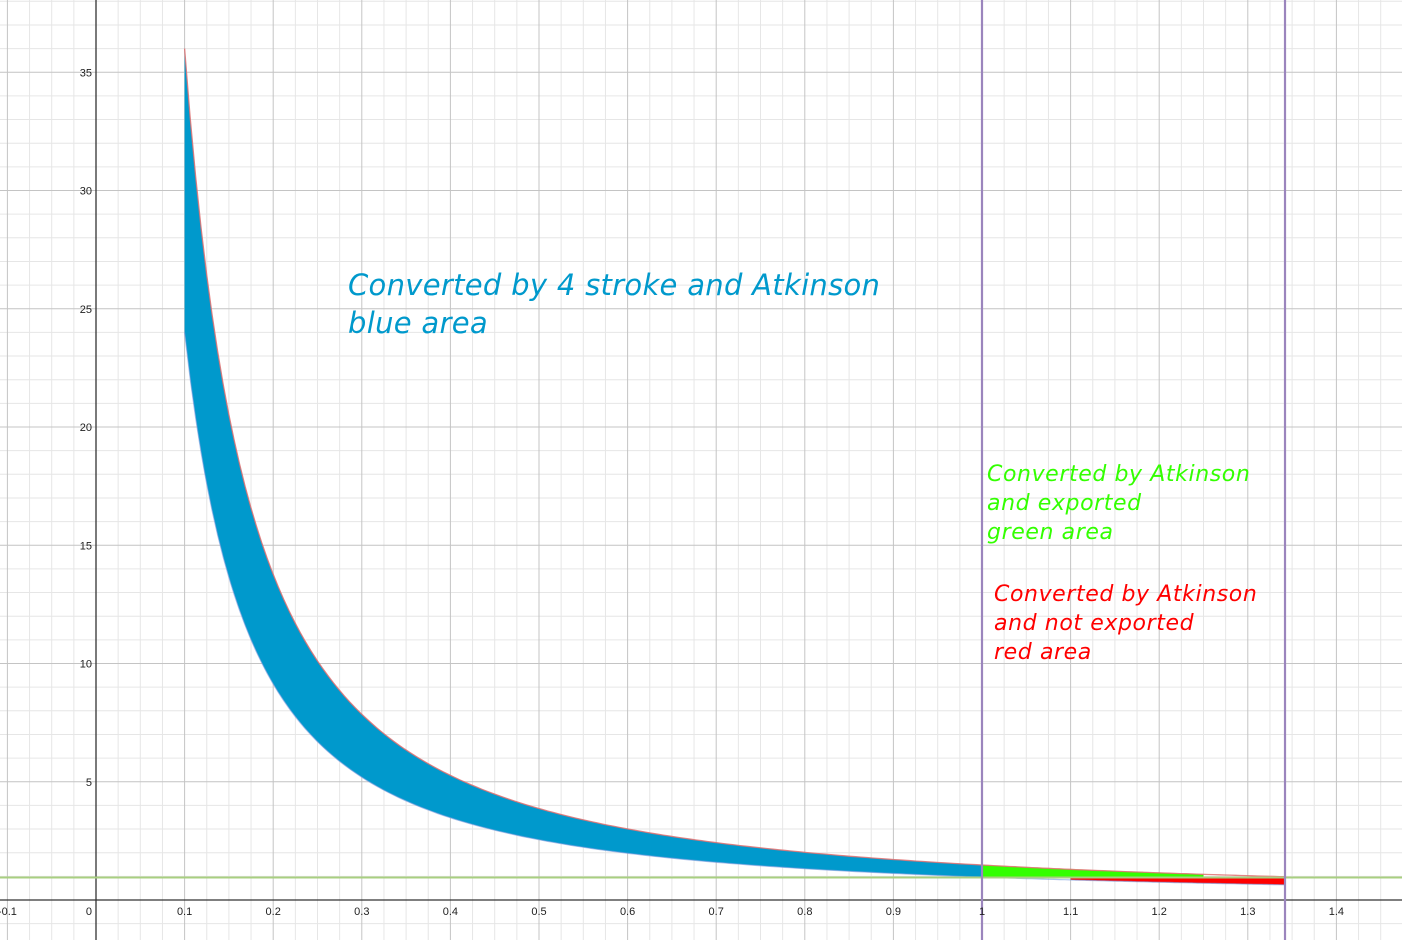 Image resolution: width=1402 pixels, height=940 pixels. Describe the element at coordinates (893, 912) in the screenshot. I see `svg-text: 0.9` at that location.